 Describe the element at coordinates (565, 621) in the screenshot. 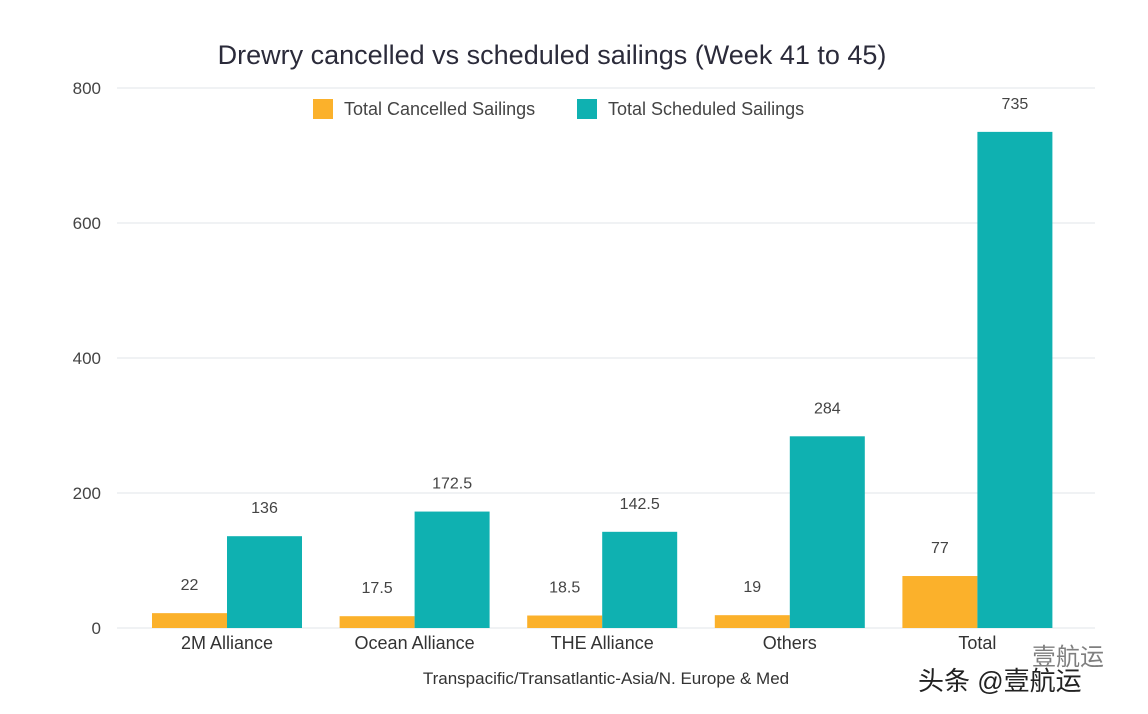

I see `bar-cancelled-the-alliance` at that location.